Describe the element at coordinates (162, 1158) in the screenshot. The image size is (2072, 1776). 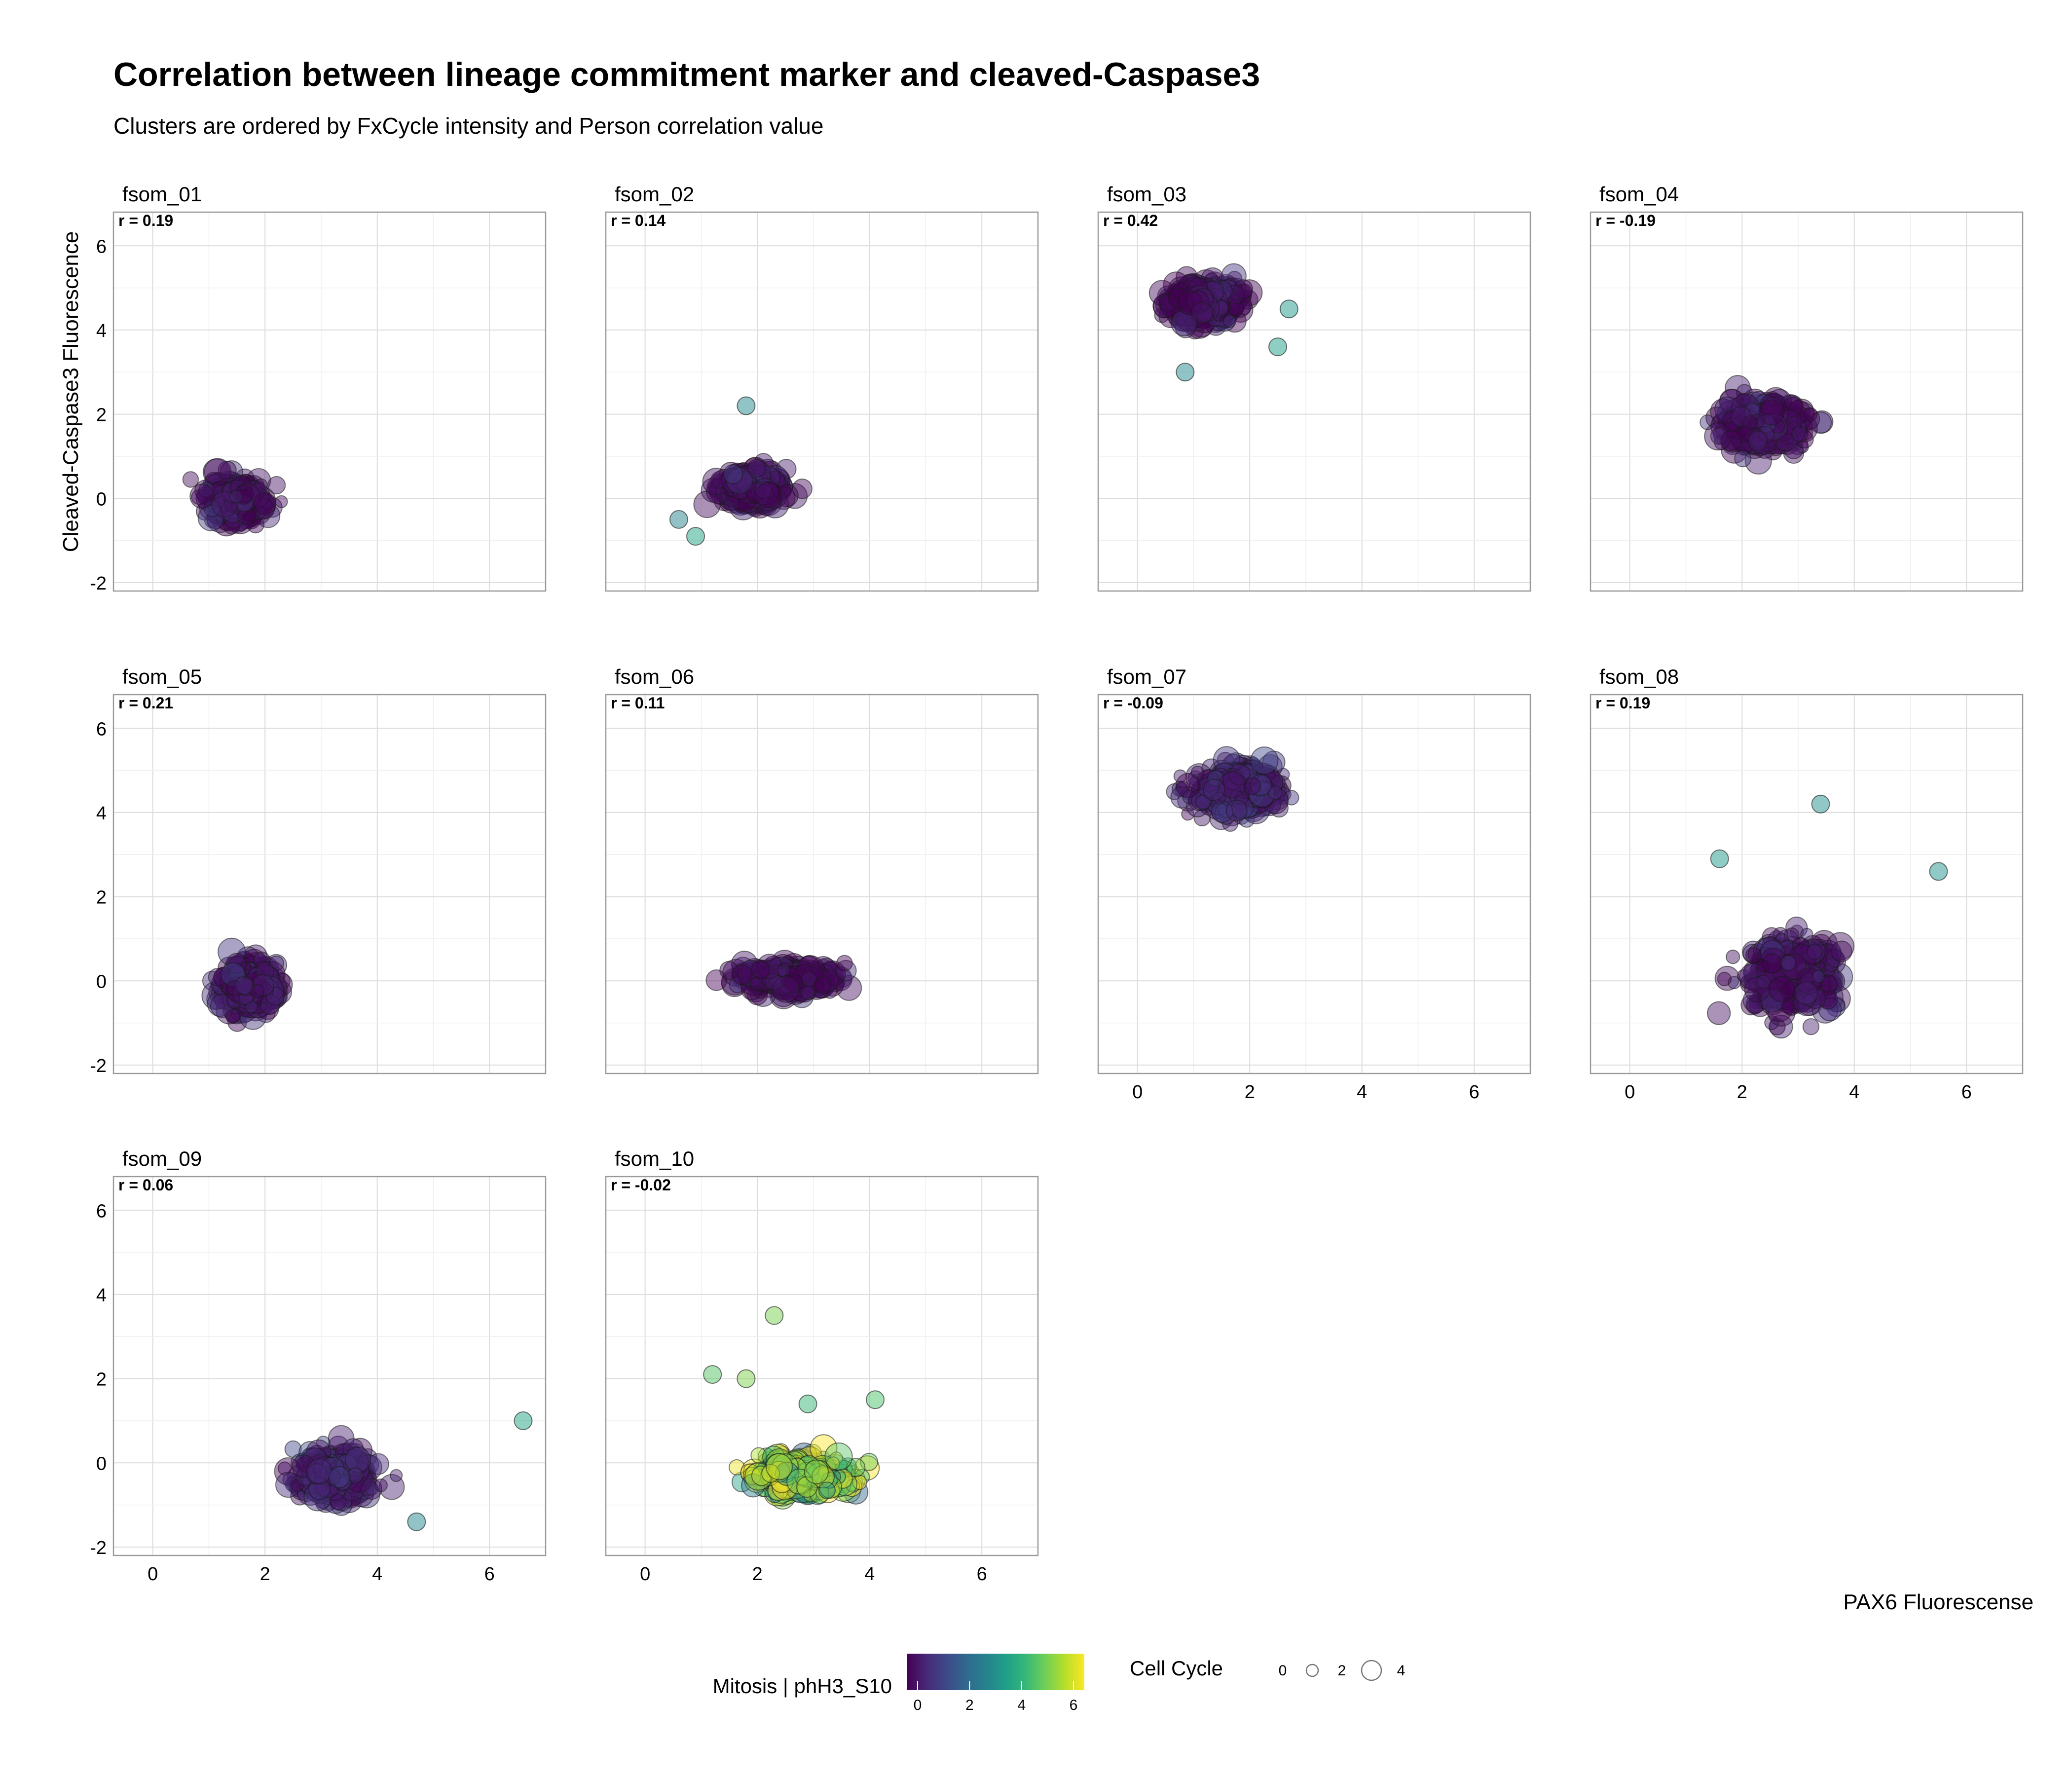
I see `facet-title: fsom_09` at that location.